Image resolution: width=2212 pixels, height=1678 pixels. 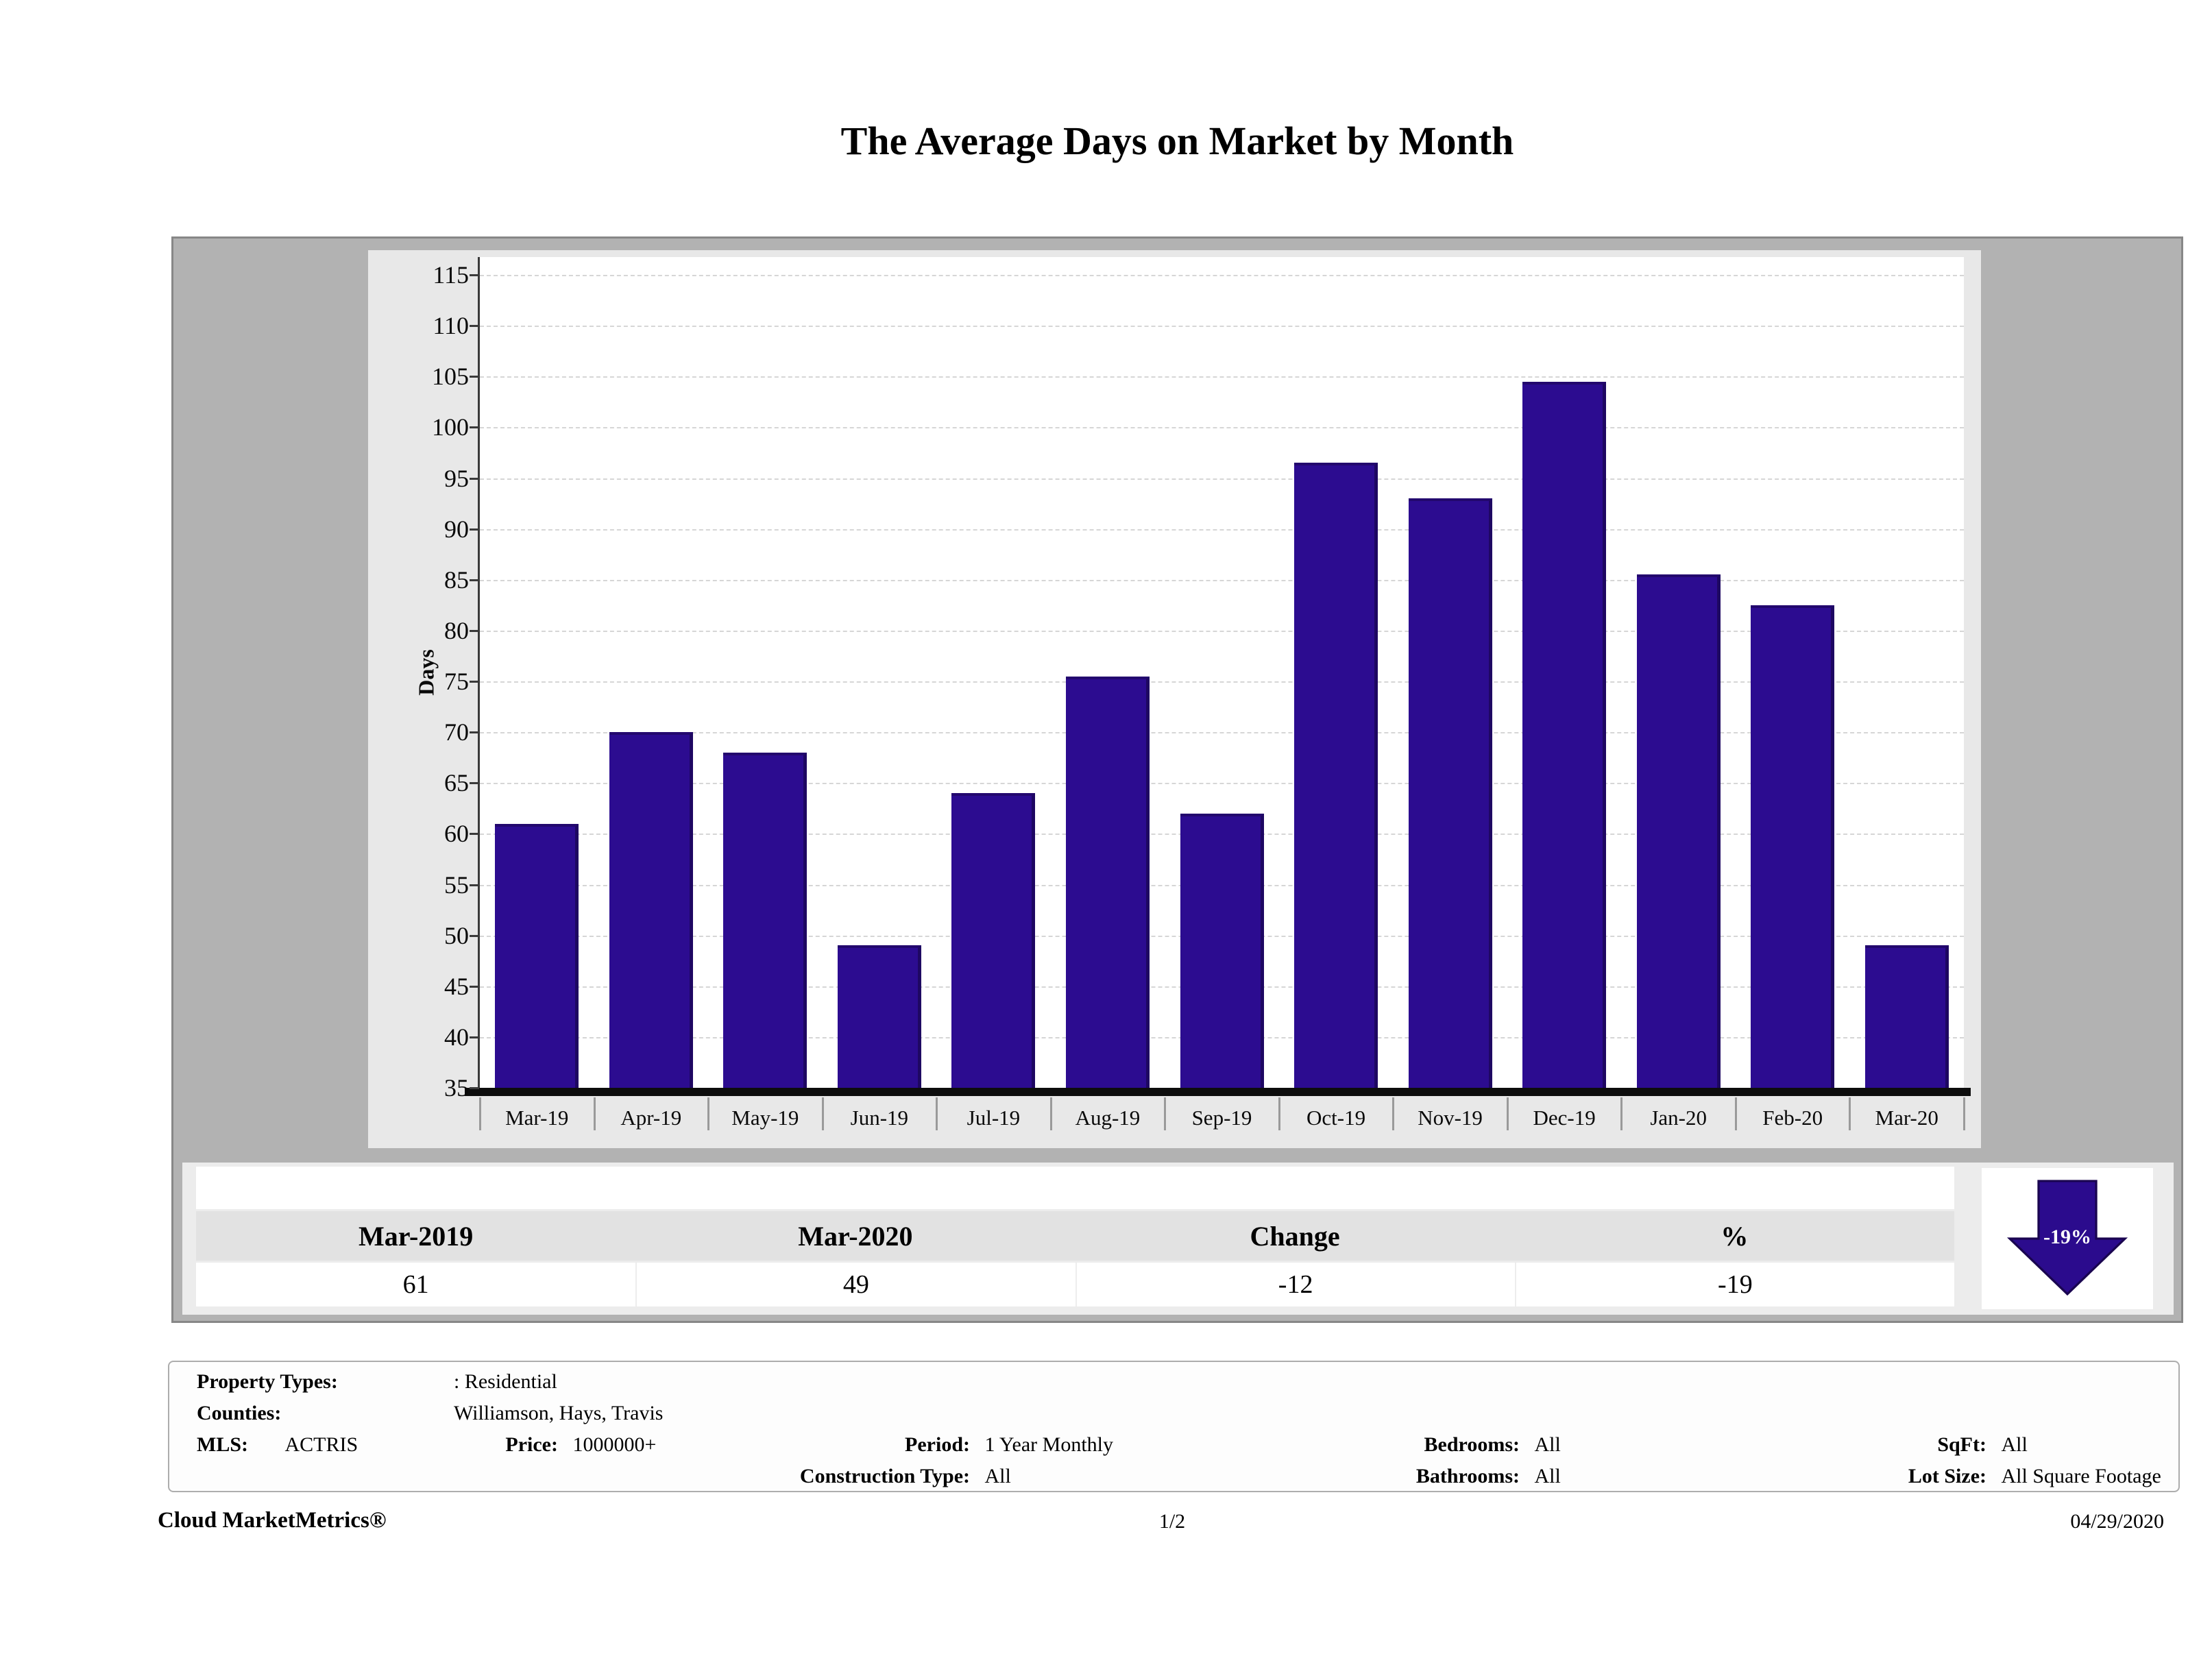 What do you see at coordinates (451, 326) in the screenshot?
I see `y-tick-label: 110` at bounding box center [451, 326].